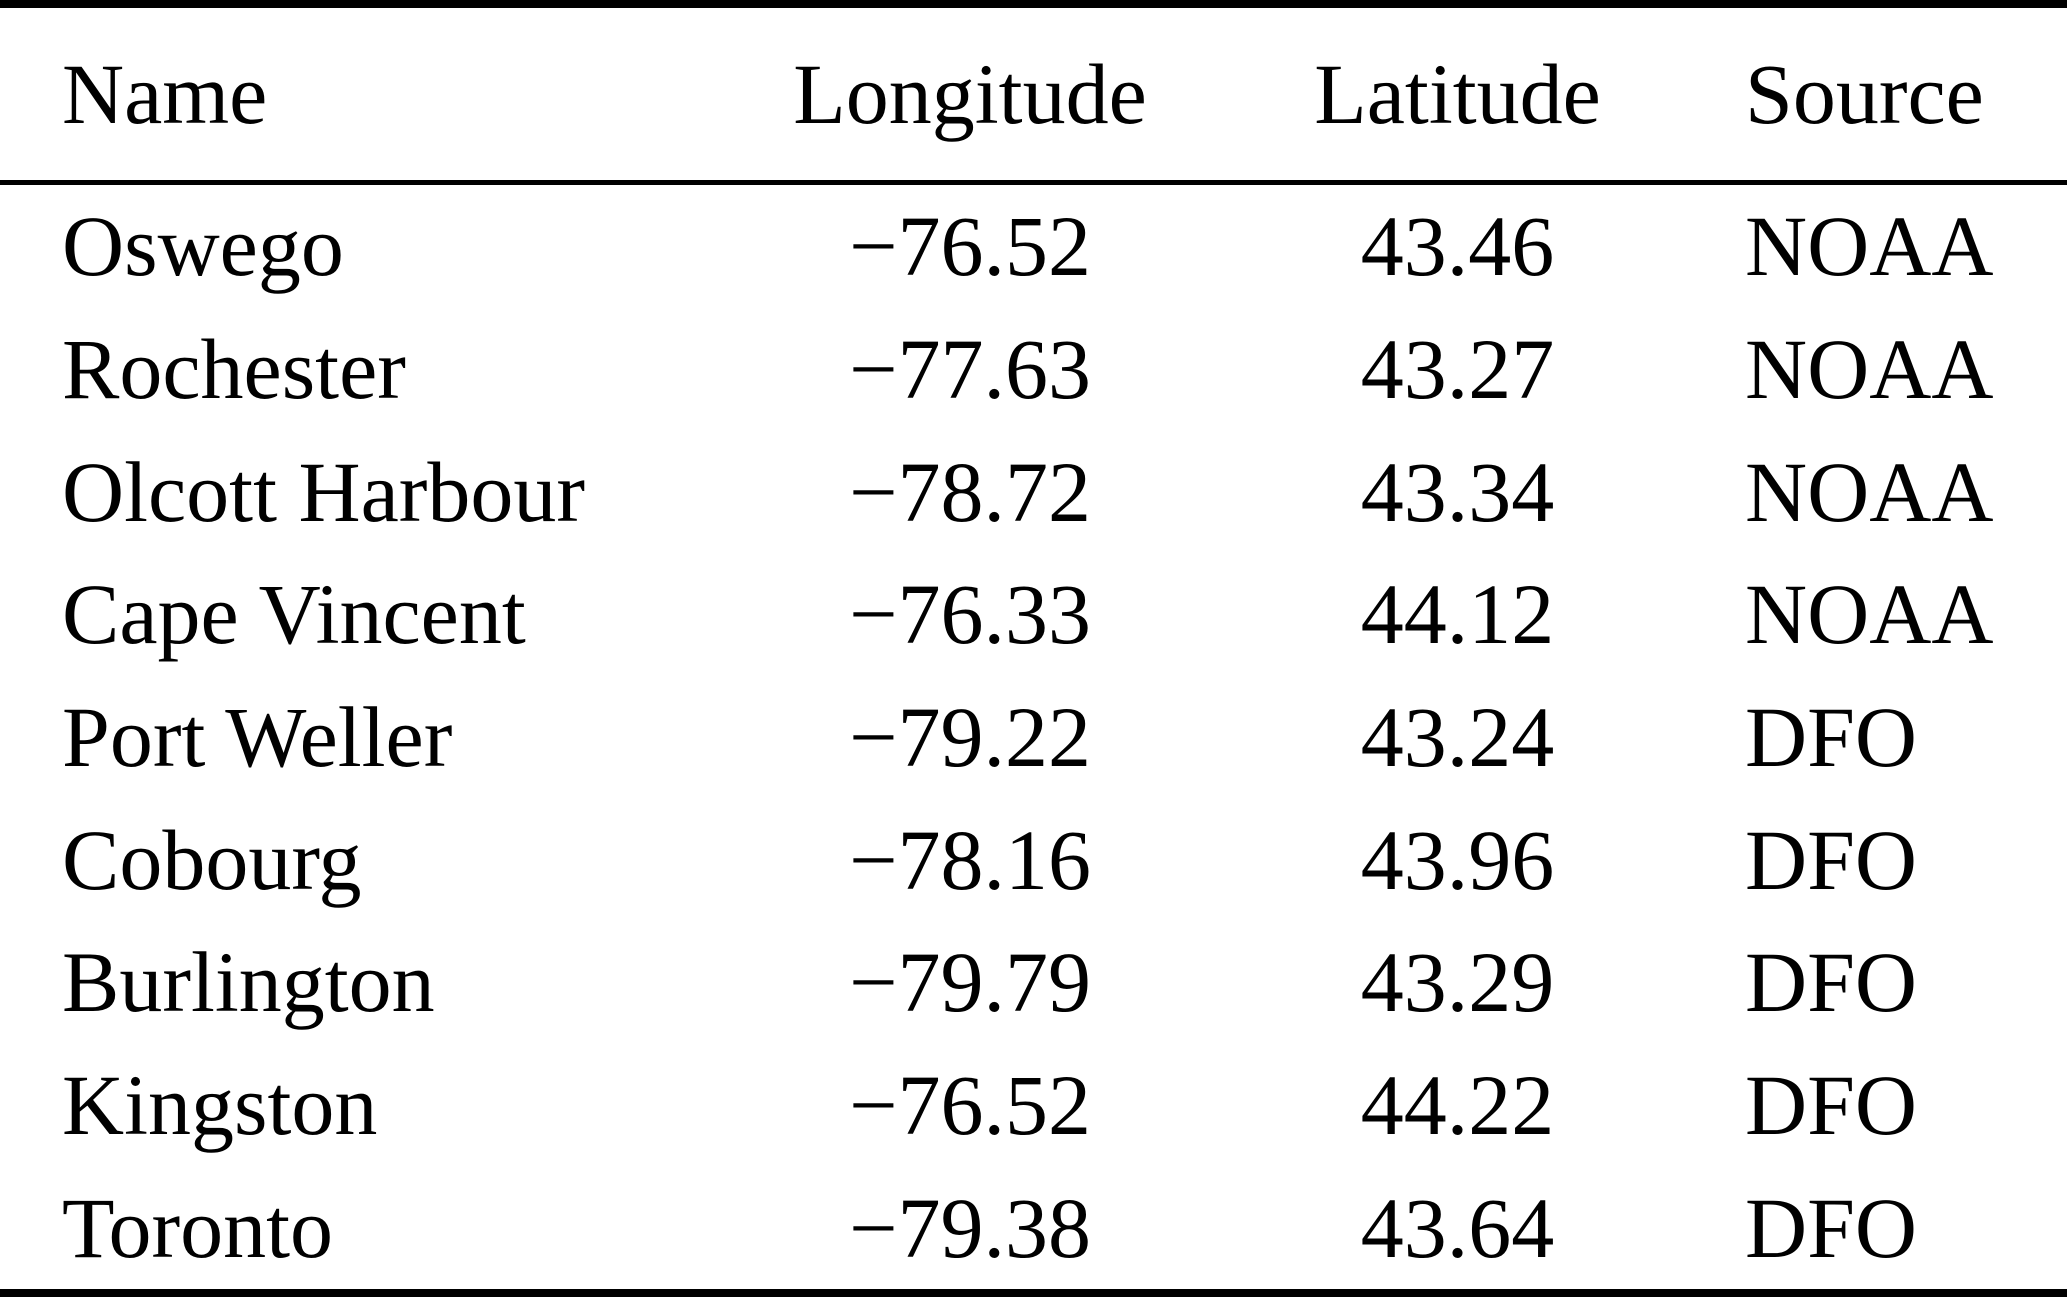 The height and width of the screenshot is (1297, 2067). What do you see at coordinates (257, 737) in the screenshot?
I see `cell-name: Port Weller` at bounding box center [257, 737].